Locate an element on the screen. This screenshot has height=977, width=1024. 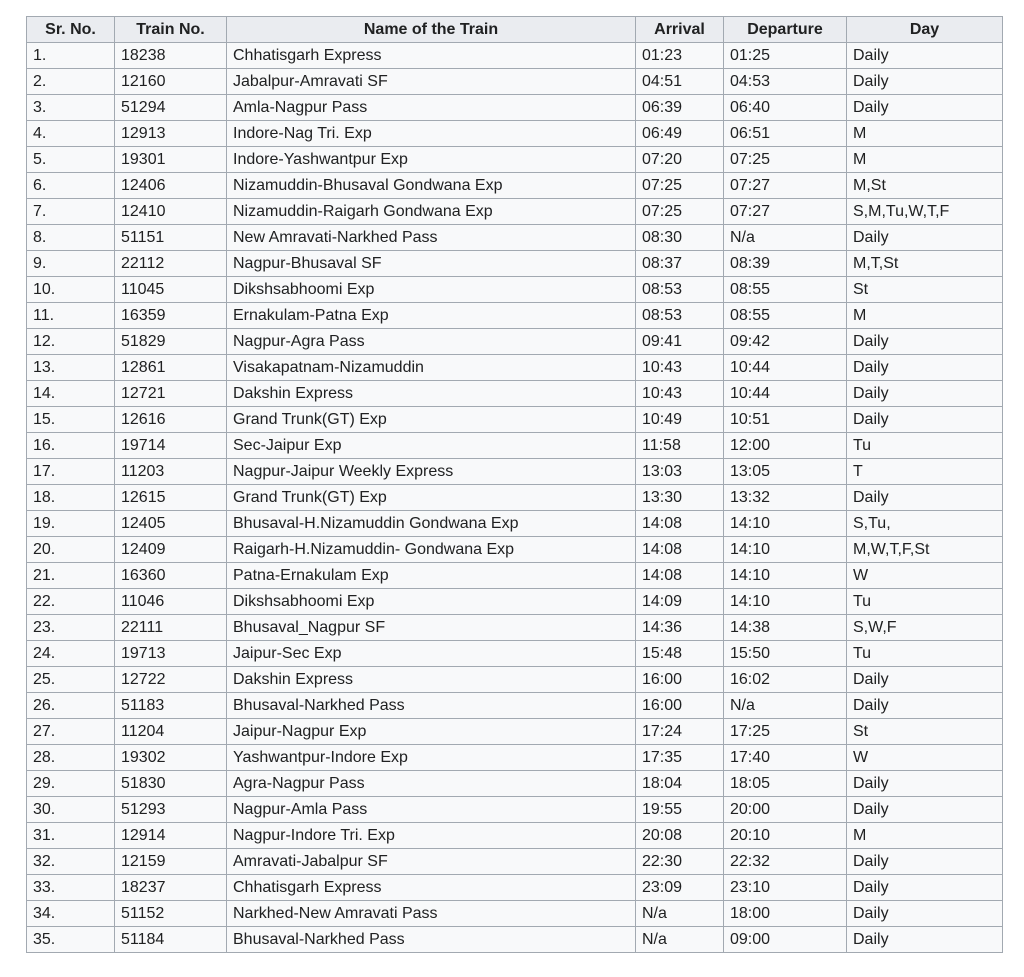
cell-sr-no: 10. is located at coordinates (70, 289).